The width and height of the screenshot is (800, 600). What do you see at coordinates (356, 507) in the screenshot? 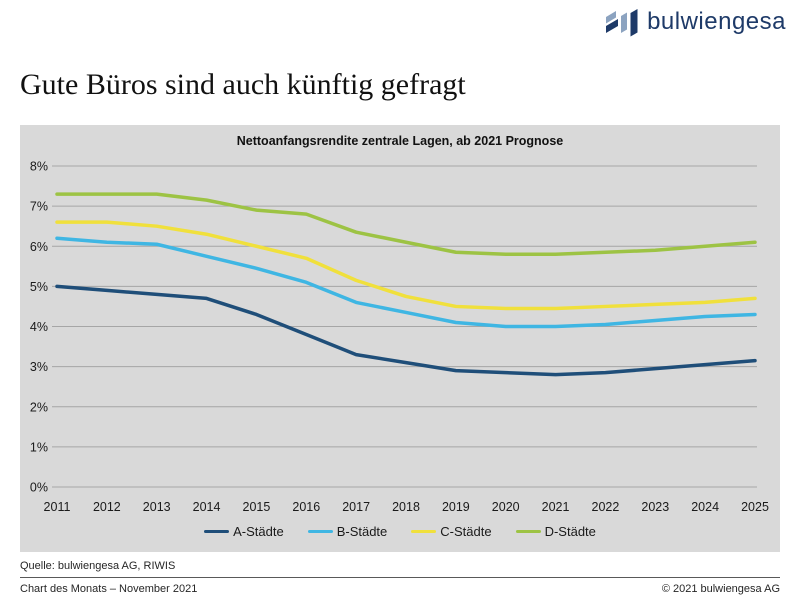
I see `x-axis-tick-label: 2017` at bounding box center [356, 507].